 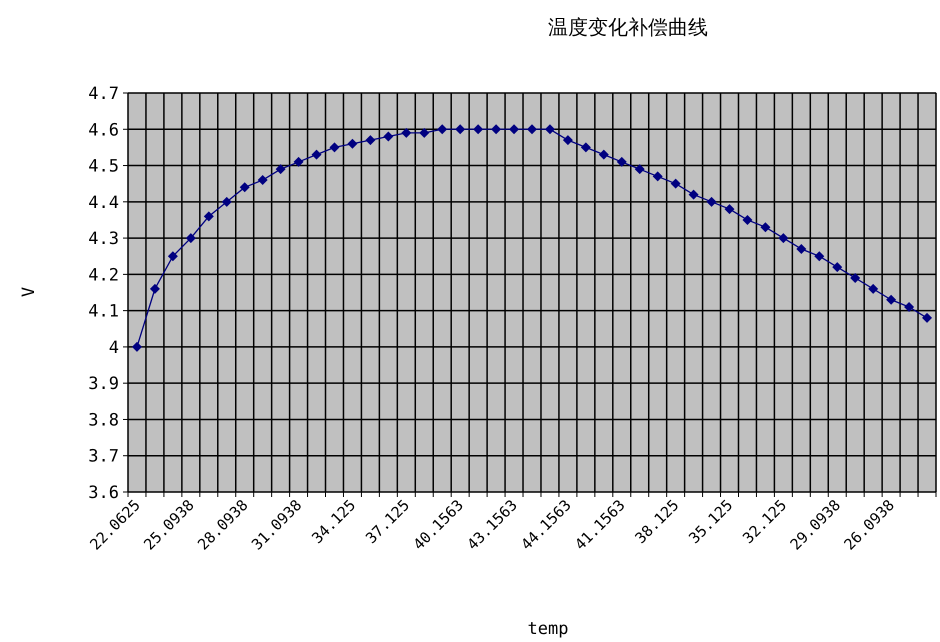 What do you see at coordinates (103, 166) in the screenshot?
I see `y-tick-label: 4.5` at bounding box center [103, 166].